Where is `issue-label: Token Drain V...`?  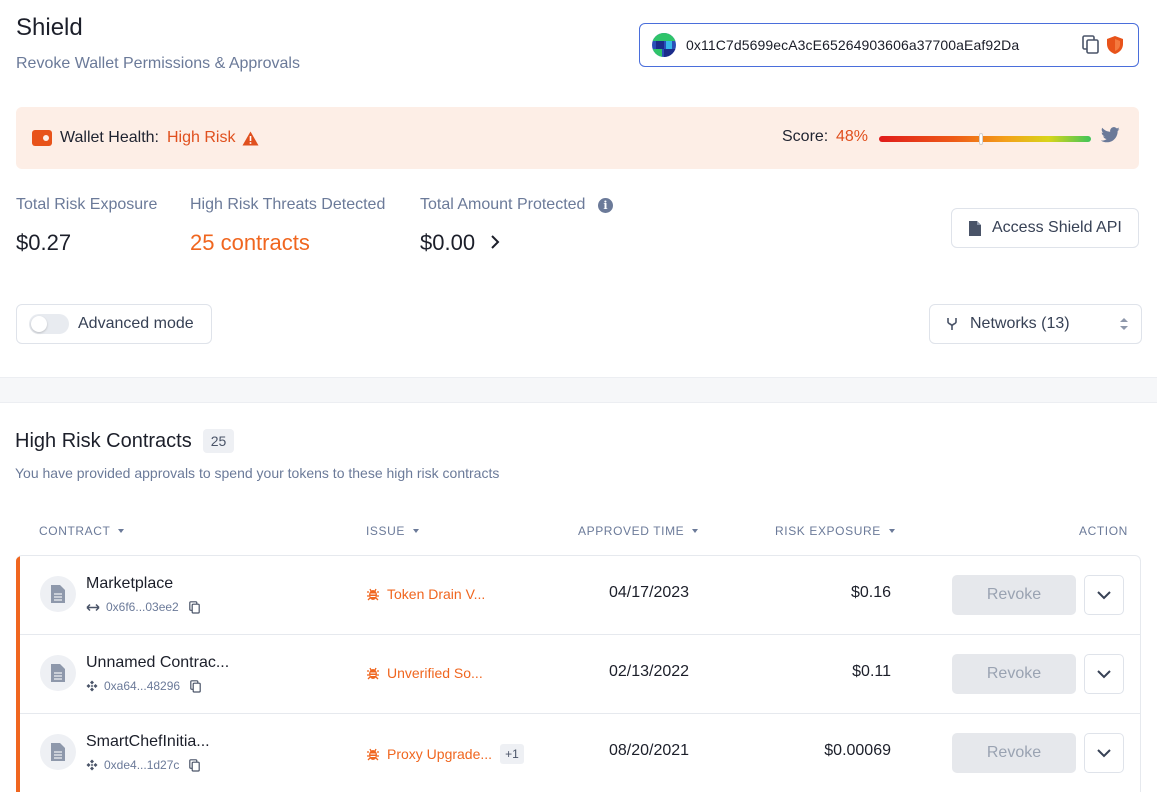
issue-label: Token Drain V... is located at coordinates (425, 594).